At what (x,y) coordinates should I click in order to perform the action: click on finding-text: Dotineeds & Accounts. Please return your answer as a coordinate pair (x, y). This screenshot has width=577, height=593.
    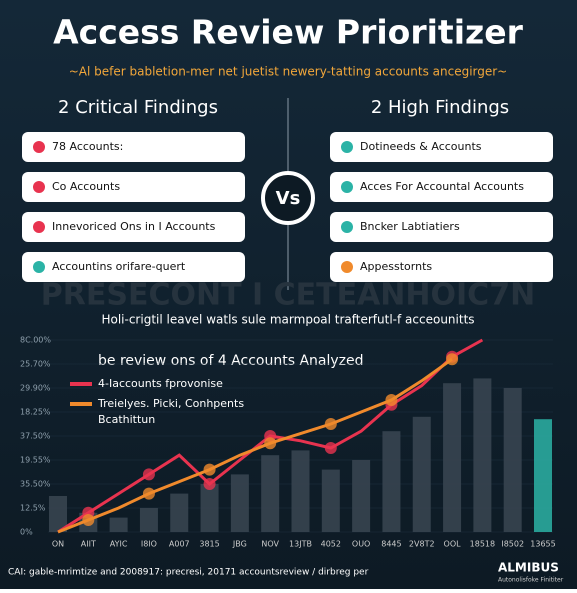
    Looking at the image, I should click on (421, 146).